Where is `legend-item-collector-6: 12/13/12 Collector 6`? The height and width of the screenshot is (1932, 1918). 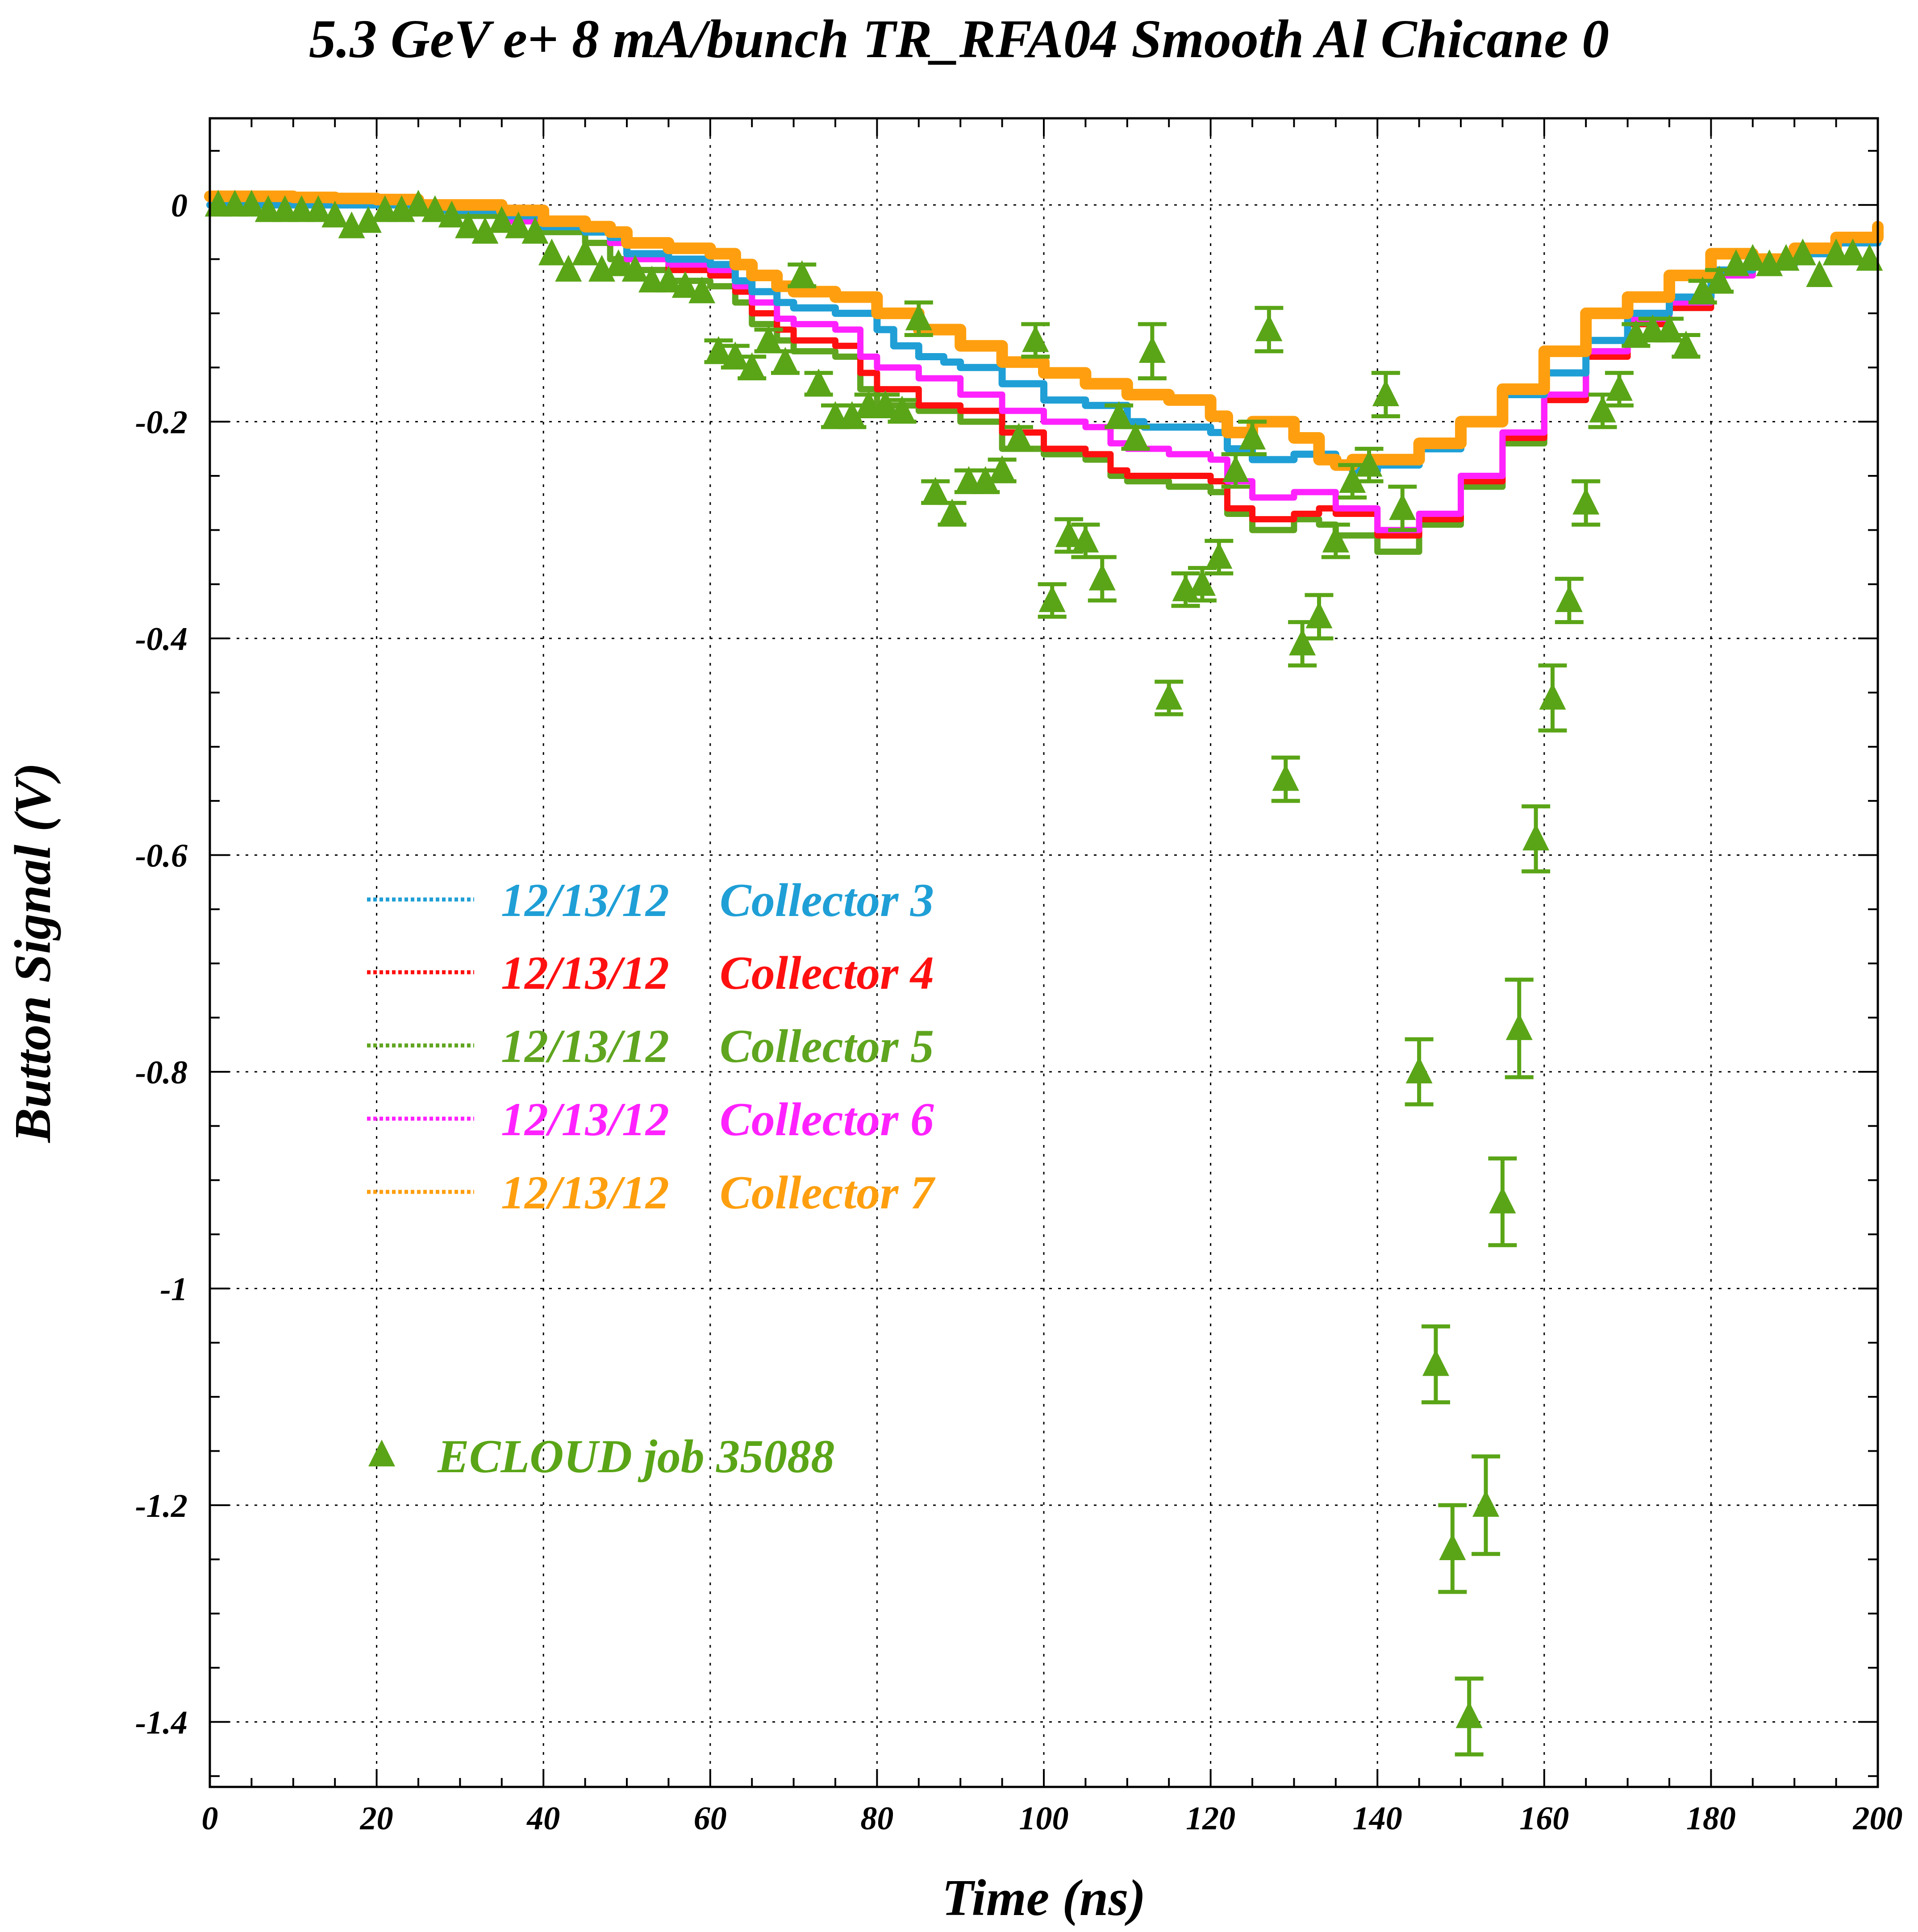
legend-item-collector-6: 12/13/12 Collector 6 is located at coordinates (650, 1119).